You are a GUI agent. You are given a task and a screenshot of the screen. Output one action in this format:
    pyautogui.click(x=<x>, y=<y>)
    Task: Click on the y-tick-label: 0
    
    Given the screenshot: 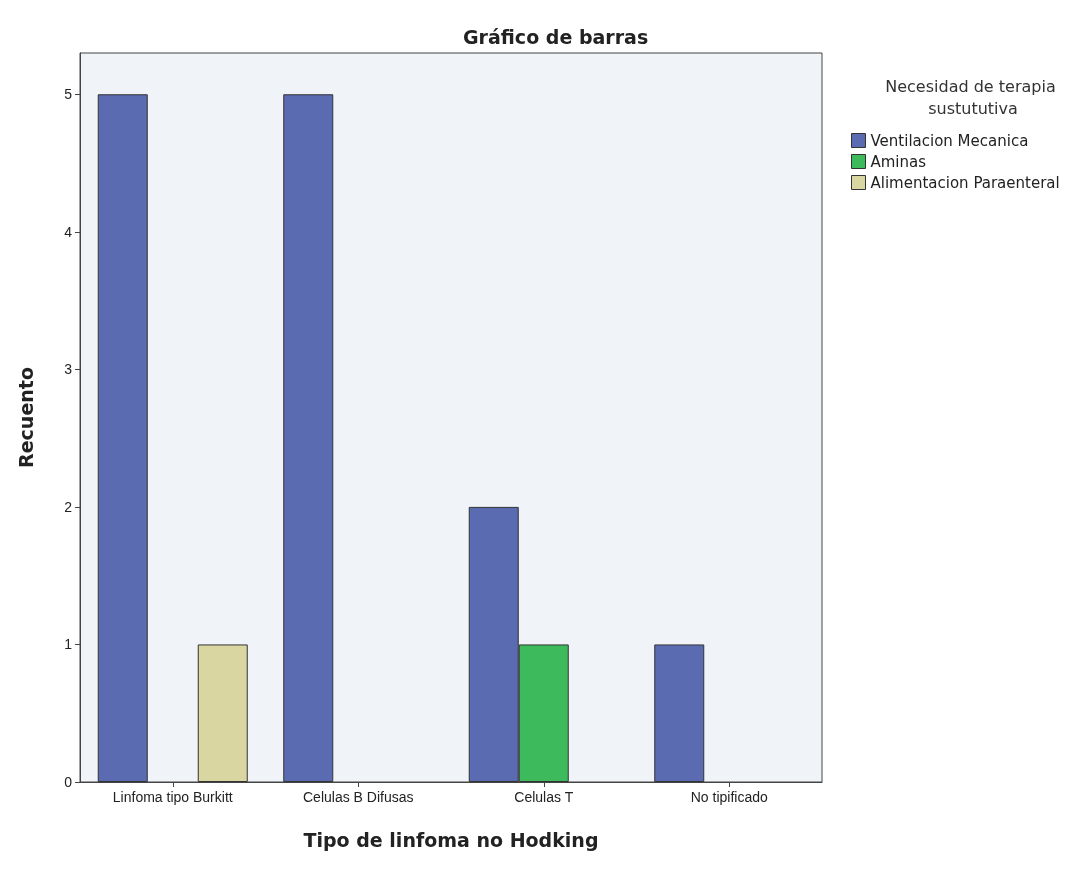 What is the action you would take?
    pyautogui.click(x=68, y=782)
    